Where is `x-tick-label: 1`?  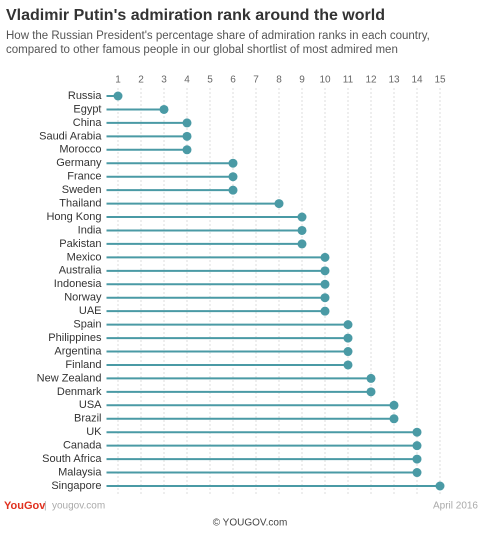
x-tick-label: 1 is located at coordinates (118, 80).